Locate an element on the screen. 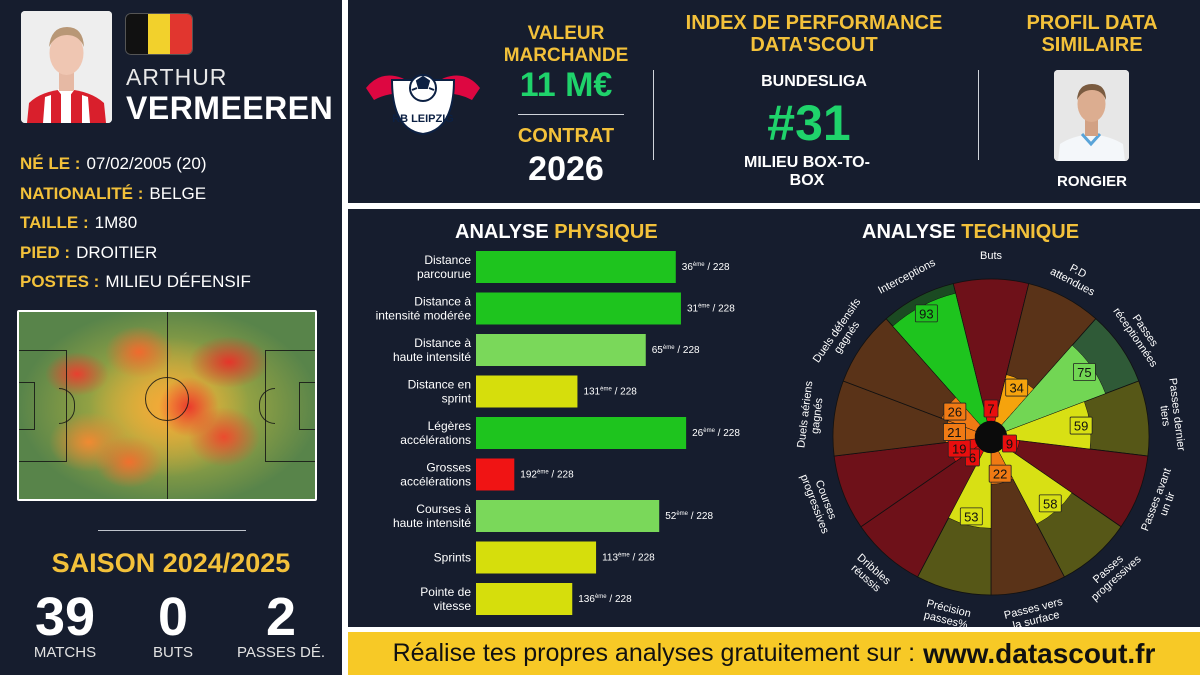 The width and height of the screenshot is (1200, 675). market-value: 11 M€ is located at coordinates (566, 85).